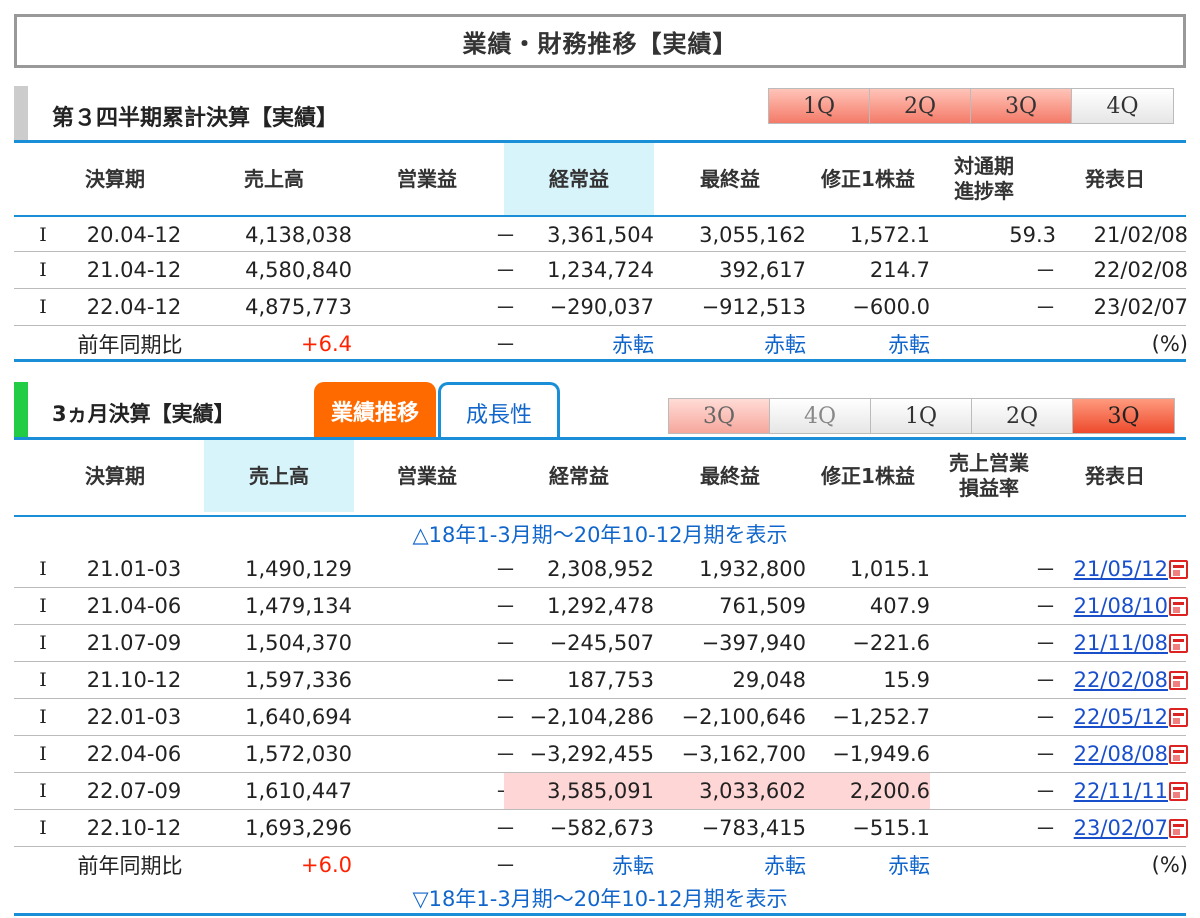  What do you see at coordinates (134, 828) in the screenshot?
I see `cell-period: 22.10-12` at bounding box center [134, 828].